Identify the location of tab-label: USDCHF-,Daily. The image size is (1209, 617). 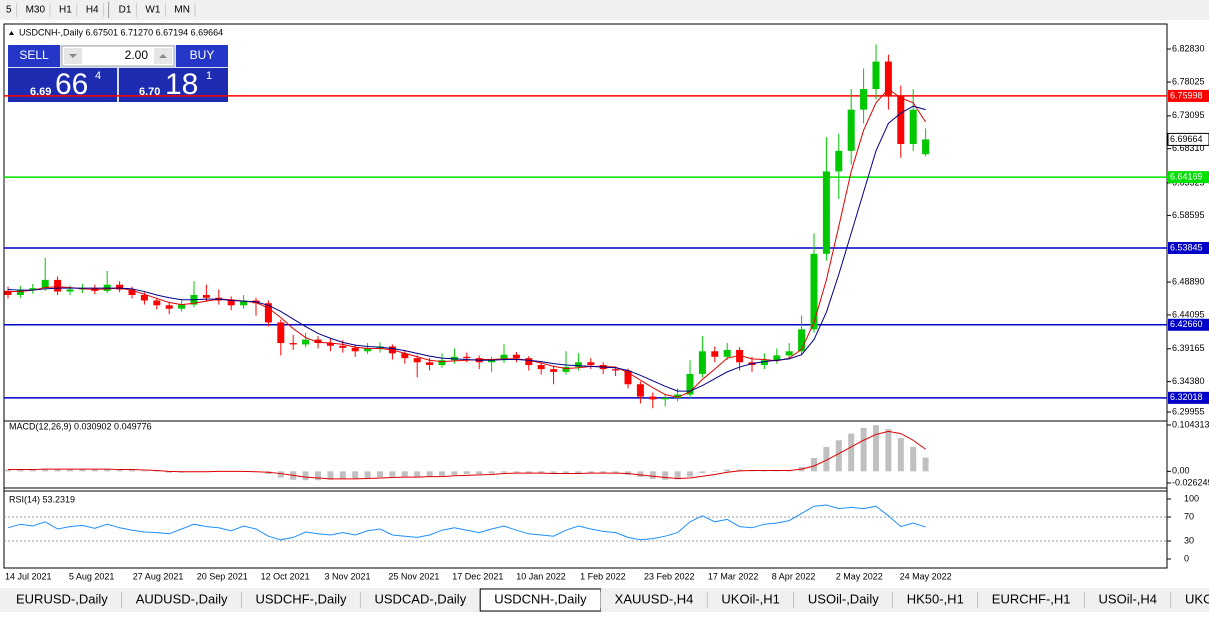
(301, 598).